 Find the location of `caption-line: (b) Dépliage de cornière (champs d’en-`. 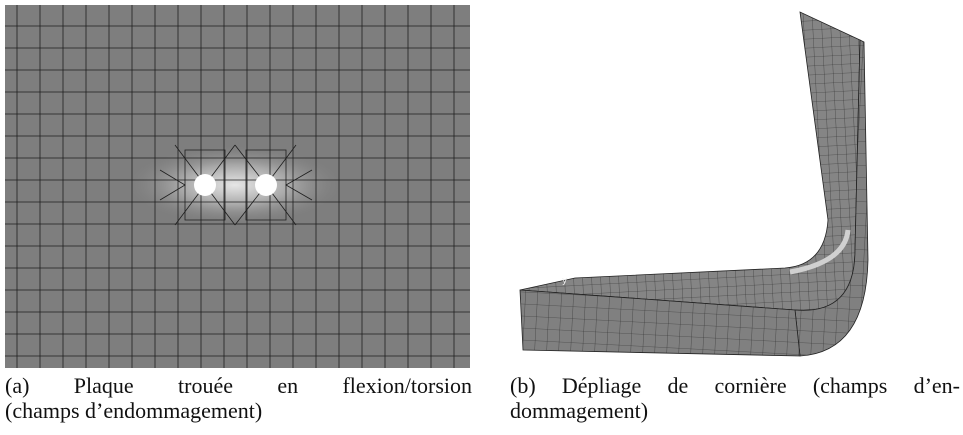

caption-line: (b) Dépliage de cornière (champs d’en- is located at coordinates (735, 385).